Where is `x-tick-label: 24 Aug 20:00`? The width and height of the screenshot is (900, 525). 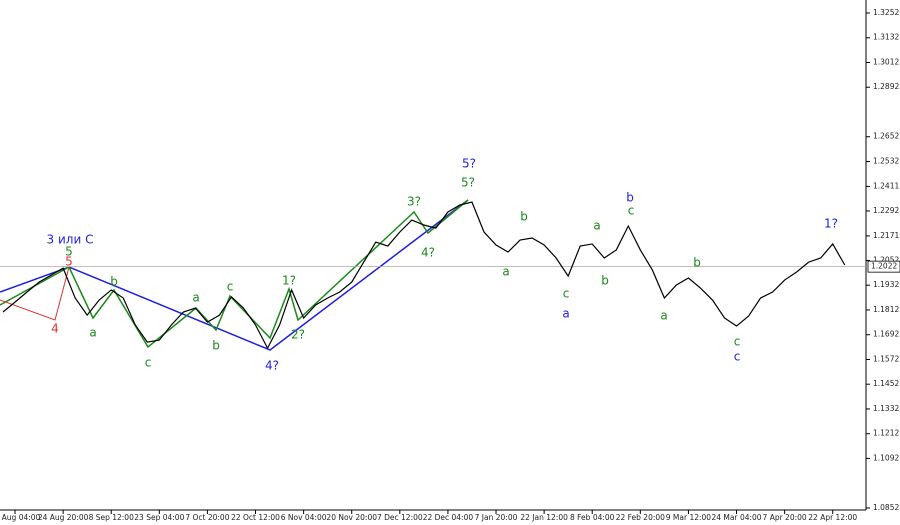
x-tick-label: 24 Aug 20:00 is located at coordinates (63, 517).